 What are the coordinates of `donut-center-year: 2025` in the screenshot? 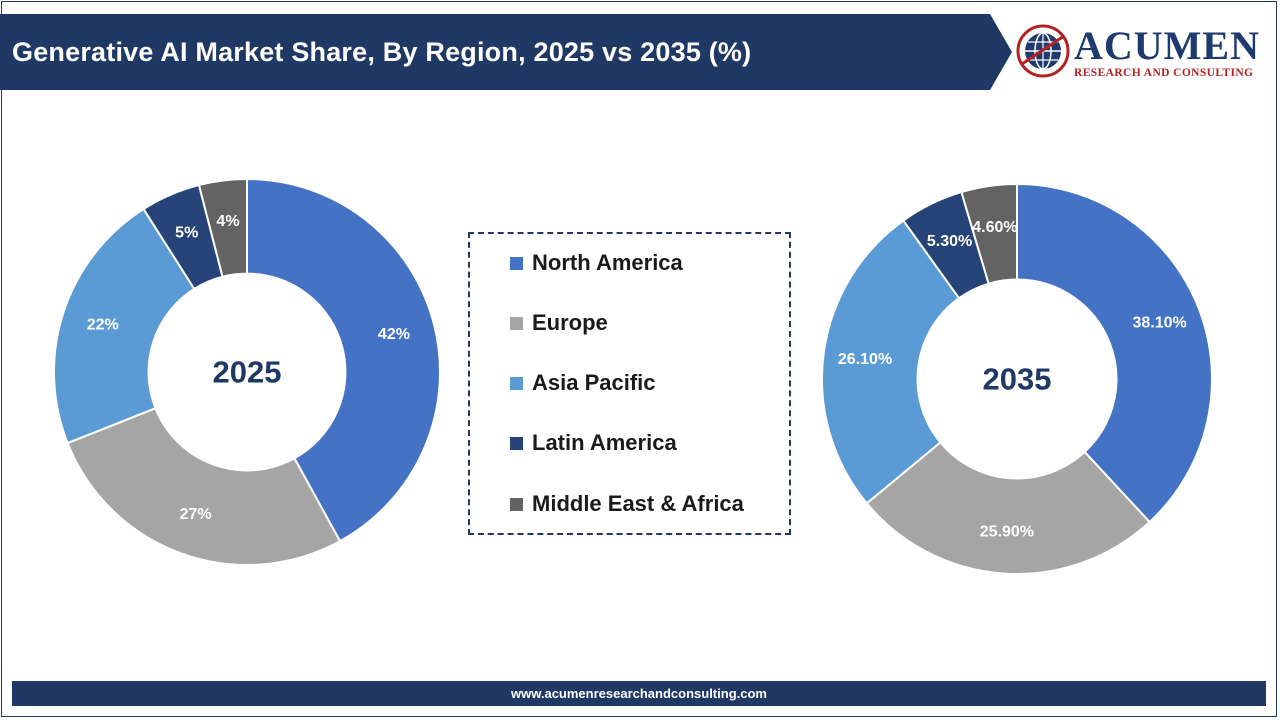 It's located at (247, 372).